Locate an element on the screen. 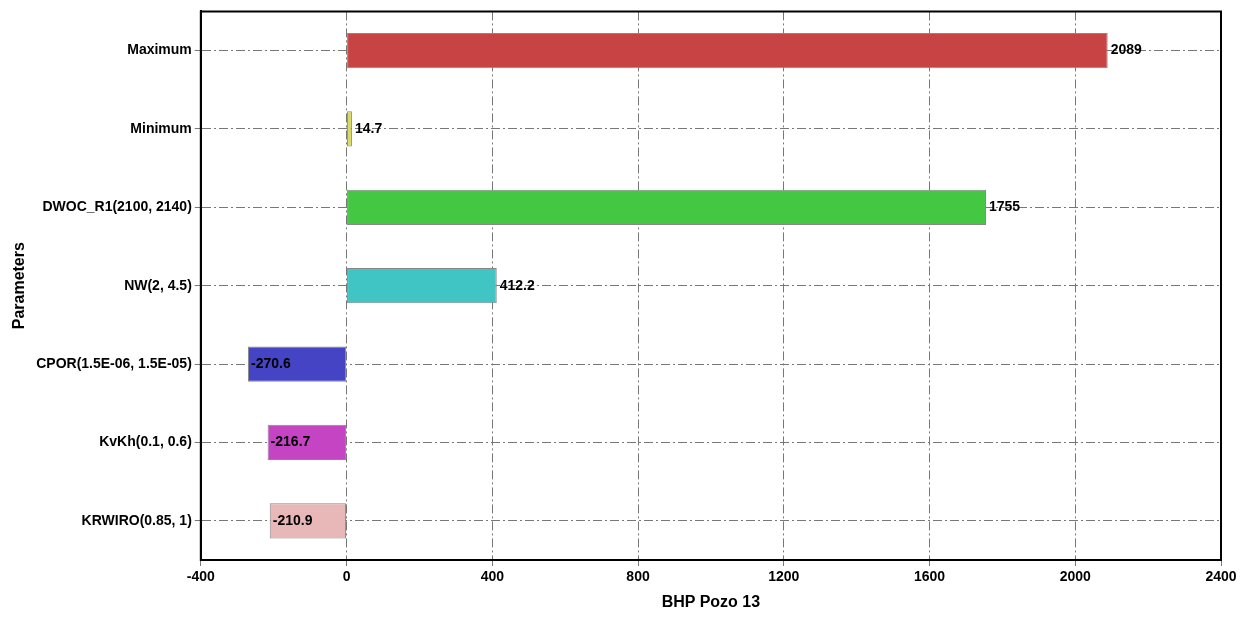 This screenshot has height=620, width=1243. y-tick-label: DWOC_R1(2100, 2140) is located at coordinates (117, 206).